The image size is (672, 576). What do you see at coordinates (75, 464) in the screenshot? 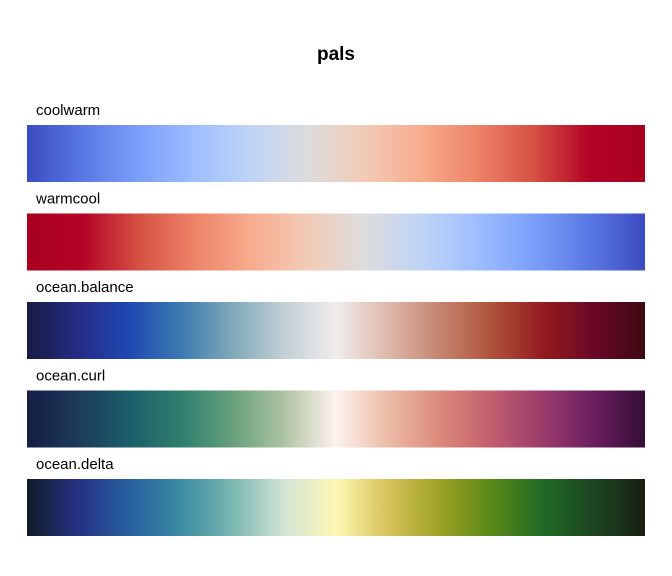
I see `palette-label: ocean.delta` at bounding box center [75, 464].